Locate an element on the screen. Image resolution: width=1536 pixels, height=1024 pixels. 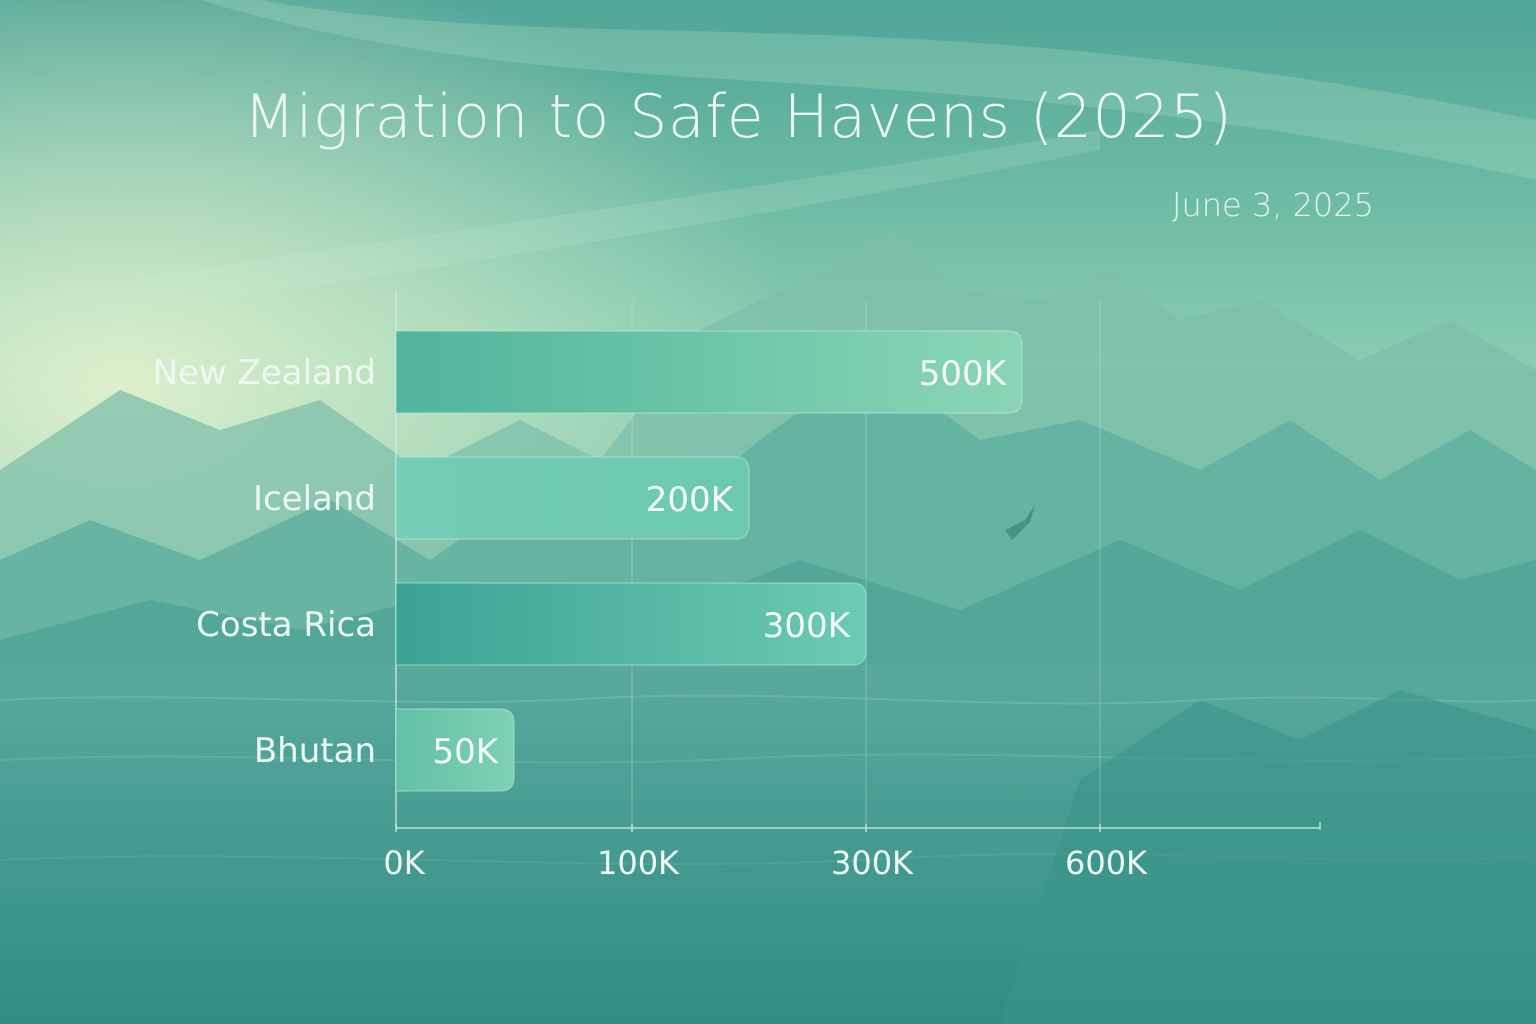
x-tick-label: 100K is located at coordinates (638, 863).